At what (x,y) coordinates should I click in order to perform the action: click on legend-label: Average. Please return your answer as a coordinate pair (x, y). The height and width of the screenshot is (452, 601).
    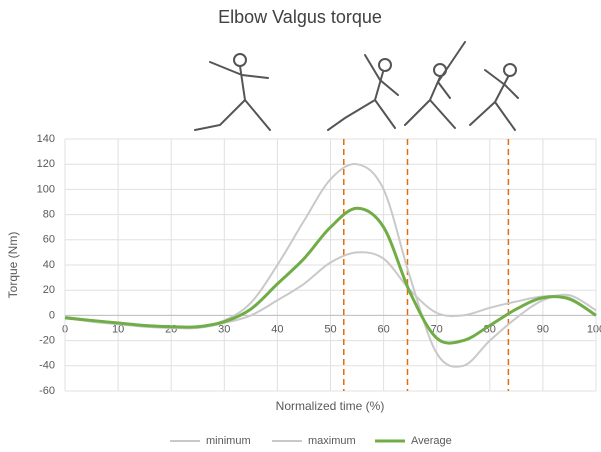
    Looking at the image, I should click on (431, 441).